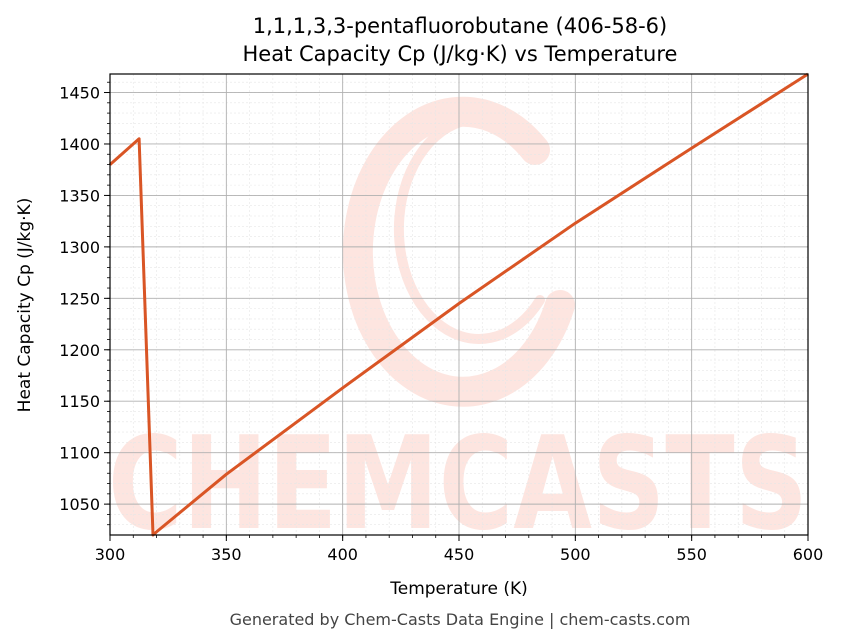 The height and width of the screenshot is (644, 843). Describe the element at coordinates (460, 26) in the screenshot. I see `chart-title: 1,1,1,3,3-pentafluorobutane (406-58-6)` at that location.